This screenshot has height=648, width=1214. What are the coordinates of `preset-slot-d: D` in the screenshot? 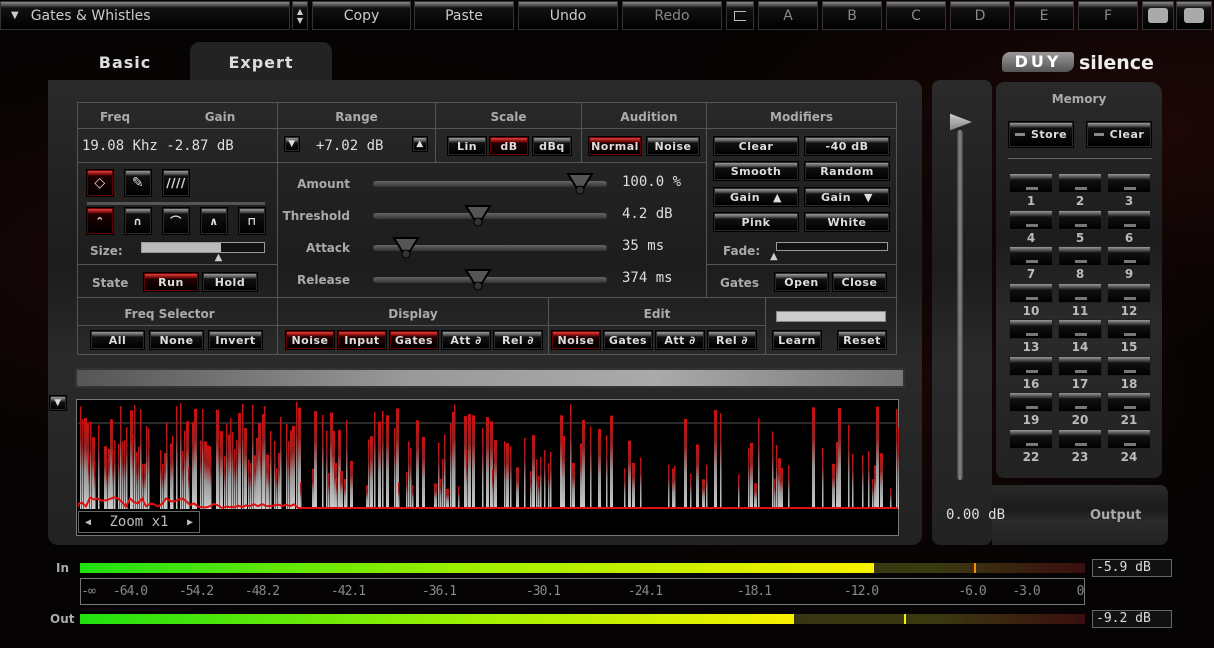 It's located at (980, 15).